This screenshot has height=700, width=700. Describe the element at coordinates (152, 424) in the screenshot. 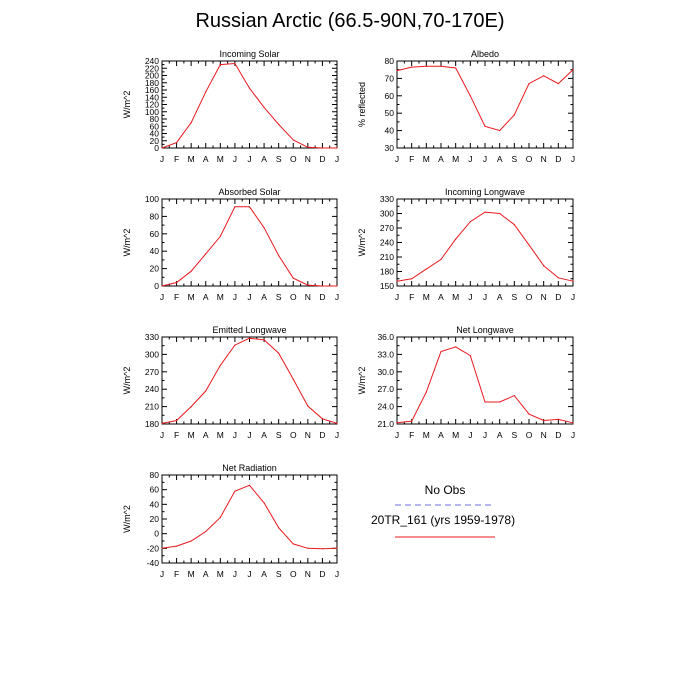

I see `y-tick-label: 180` at that location.